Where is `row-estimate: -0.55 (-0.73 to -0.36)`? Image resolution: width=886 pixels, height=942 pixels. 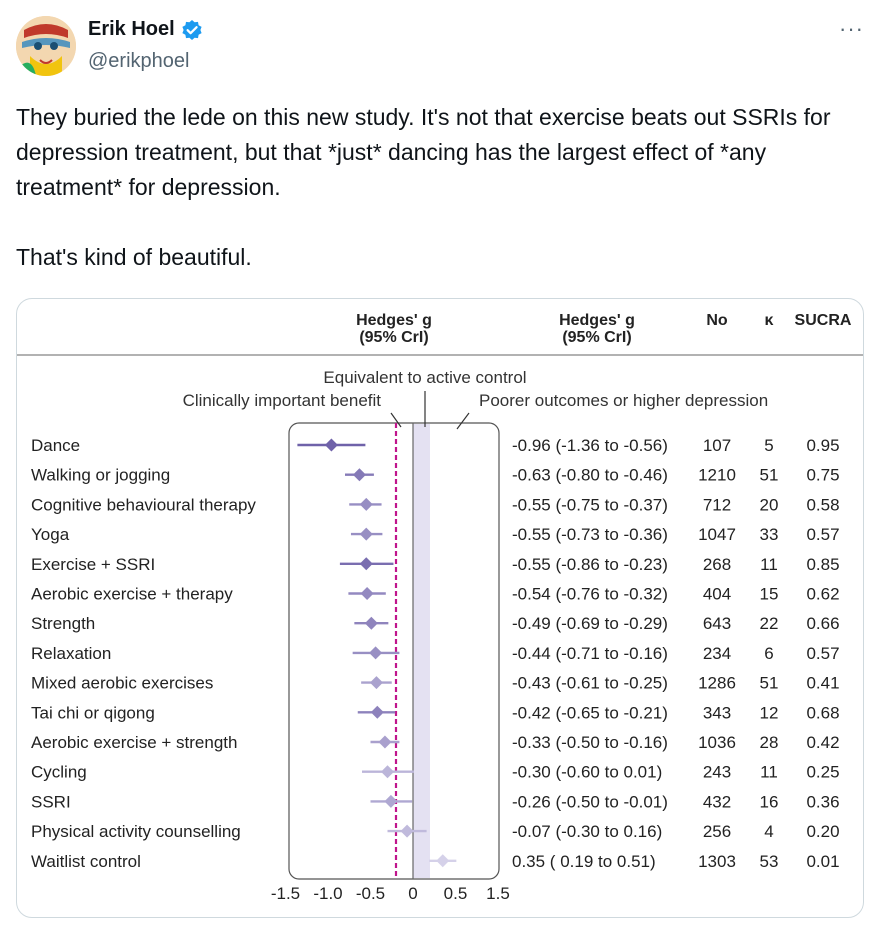
row-estimate: -0.55 (-0.73 to -0.36) is located at coordinates (590, 534).